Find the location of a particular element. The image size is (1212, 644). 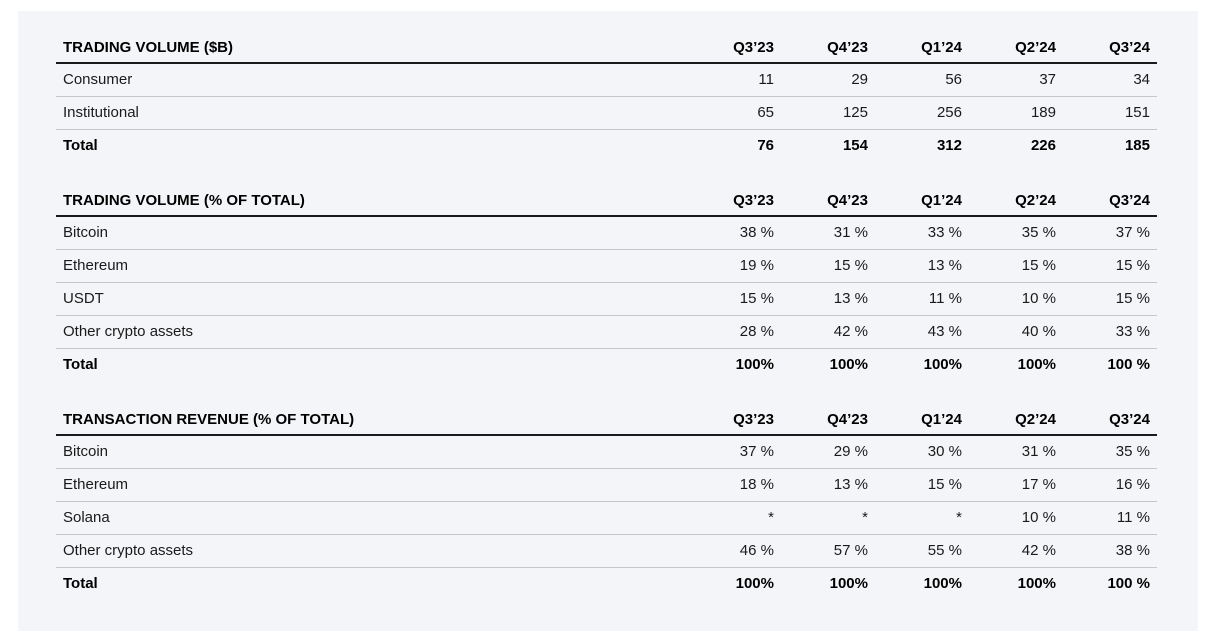

table-row: Bitcoin 38 % 31 % 33 % 35 % 37 % is located at coordinates (606, 233).